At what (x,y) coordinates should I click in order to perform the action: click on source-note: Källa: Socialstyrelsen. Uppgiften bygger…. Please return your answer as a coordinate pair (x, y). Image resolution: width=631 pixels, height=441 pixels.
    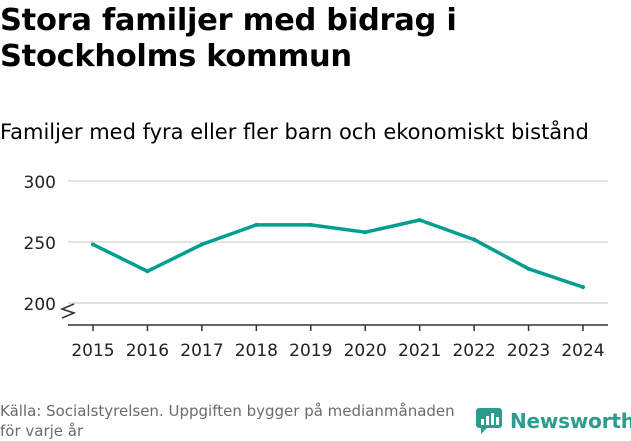
    Looking at the image, I should click on (227, 421).